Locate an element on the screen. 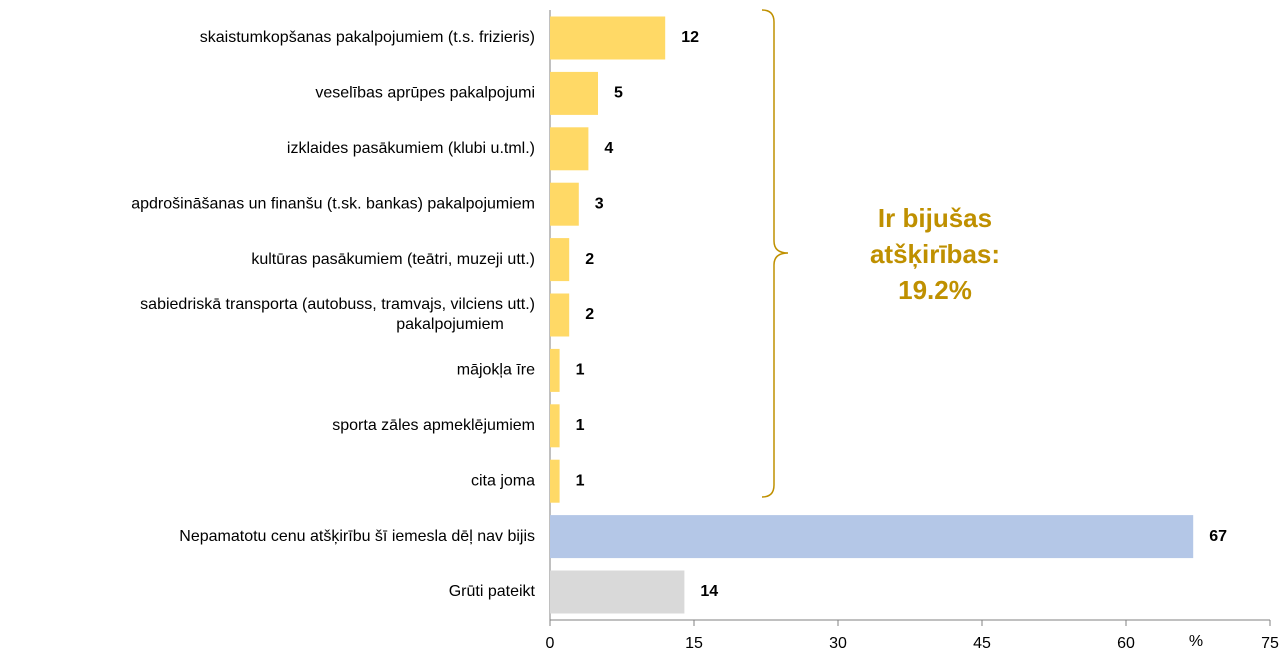 Image resolution: width=1285 pixels, height=657 pixels. y-tick-label: izklaides pasākumiem (klubi u.tml.) is located at coordinates (411, 148).